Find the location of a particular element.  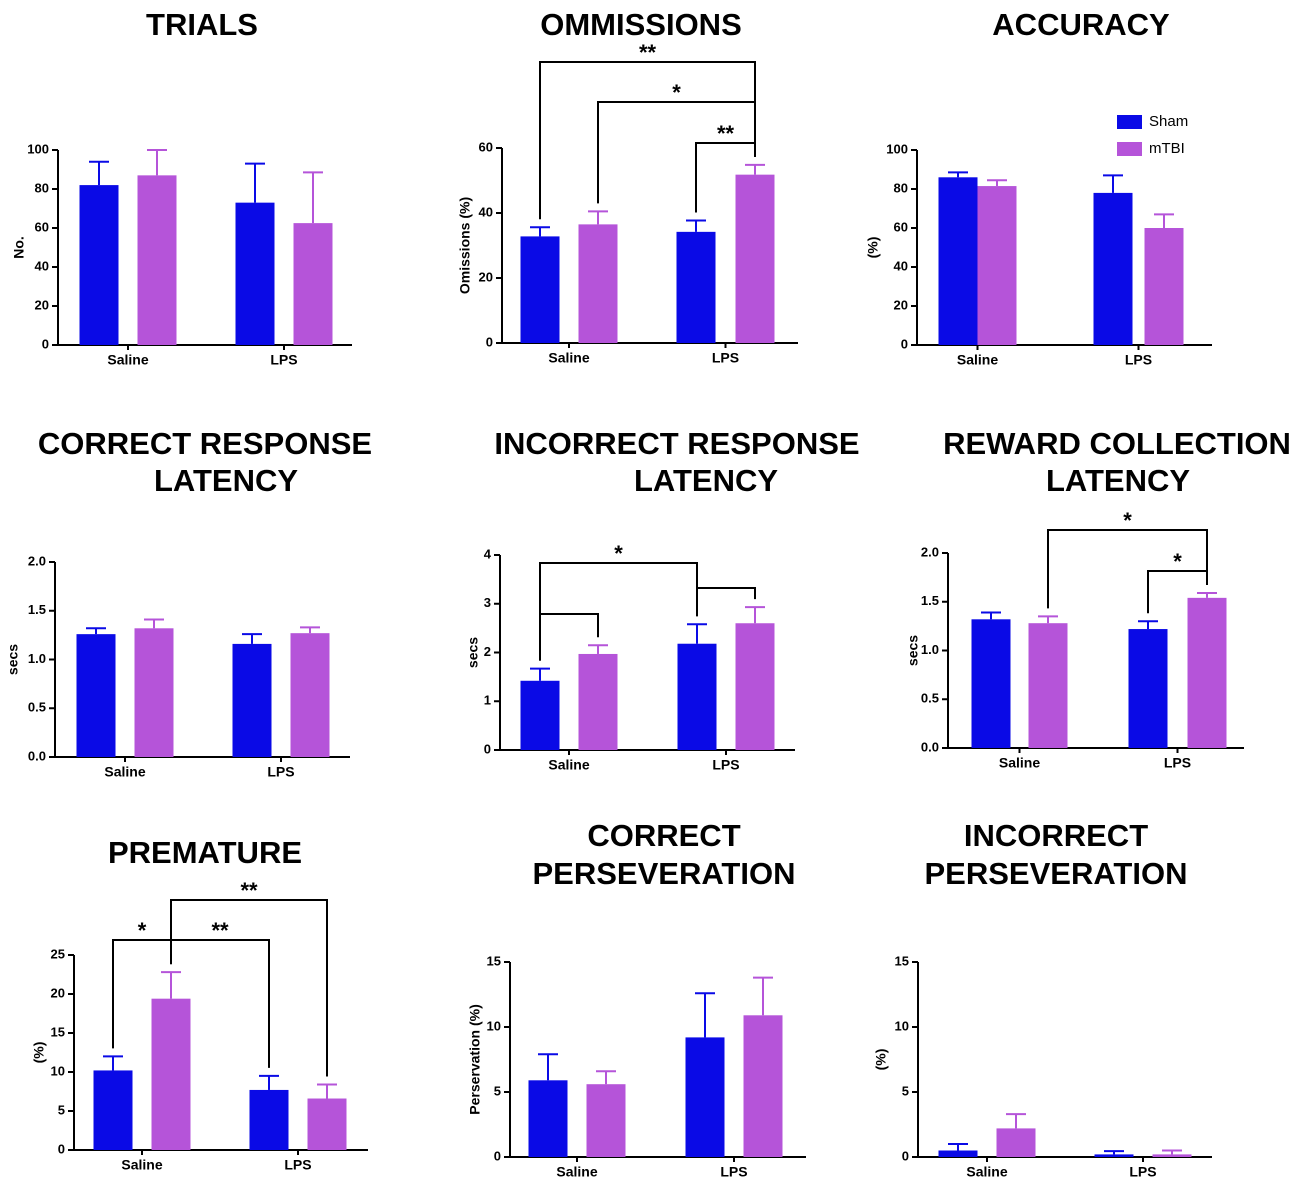

panel-title: TRIALS is located at coordinates (202, 24).